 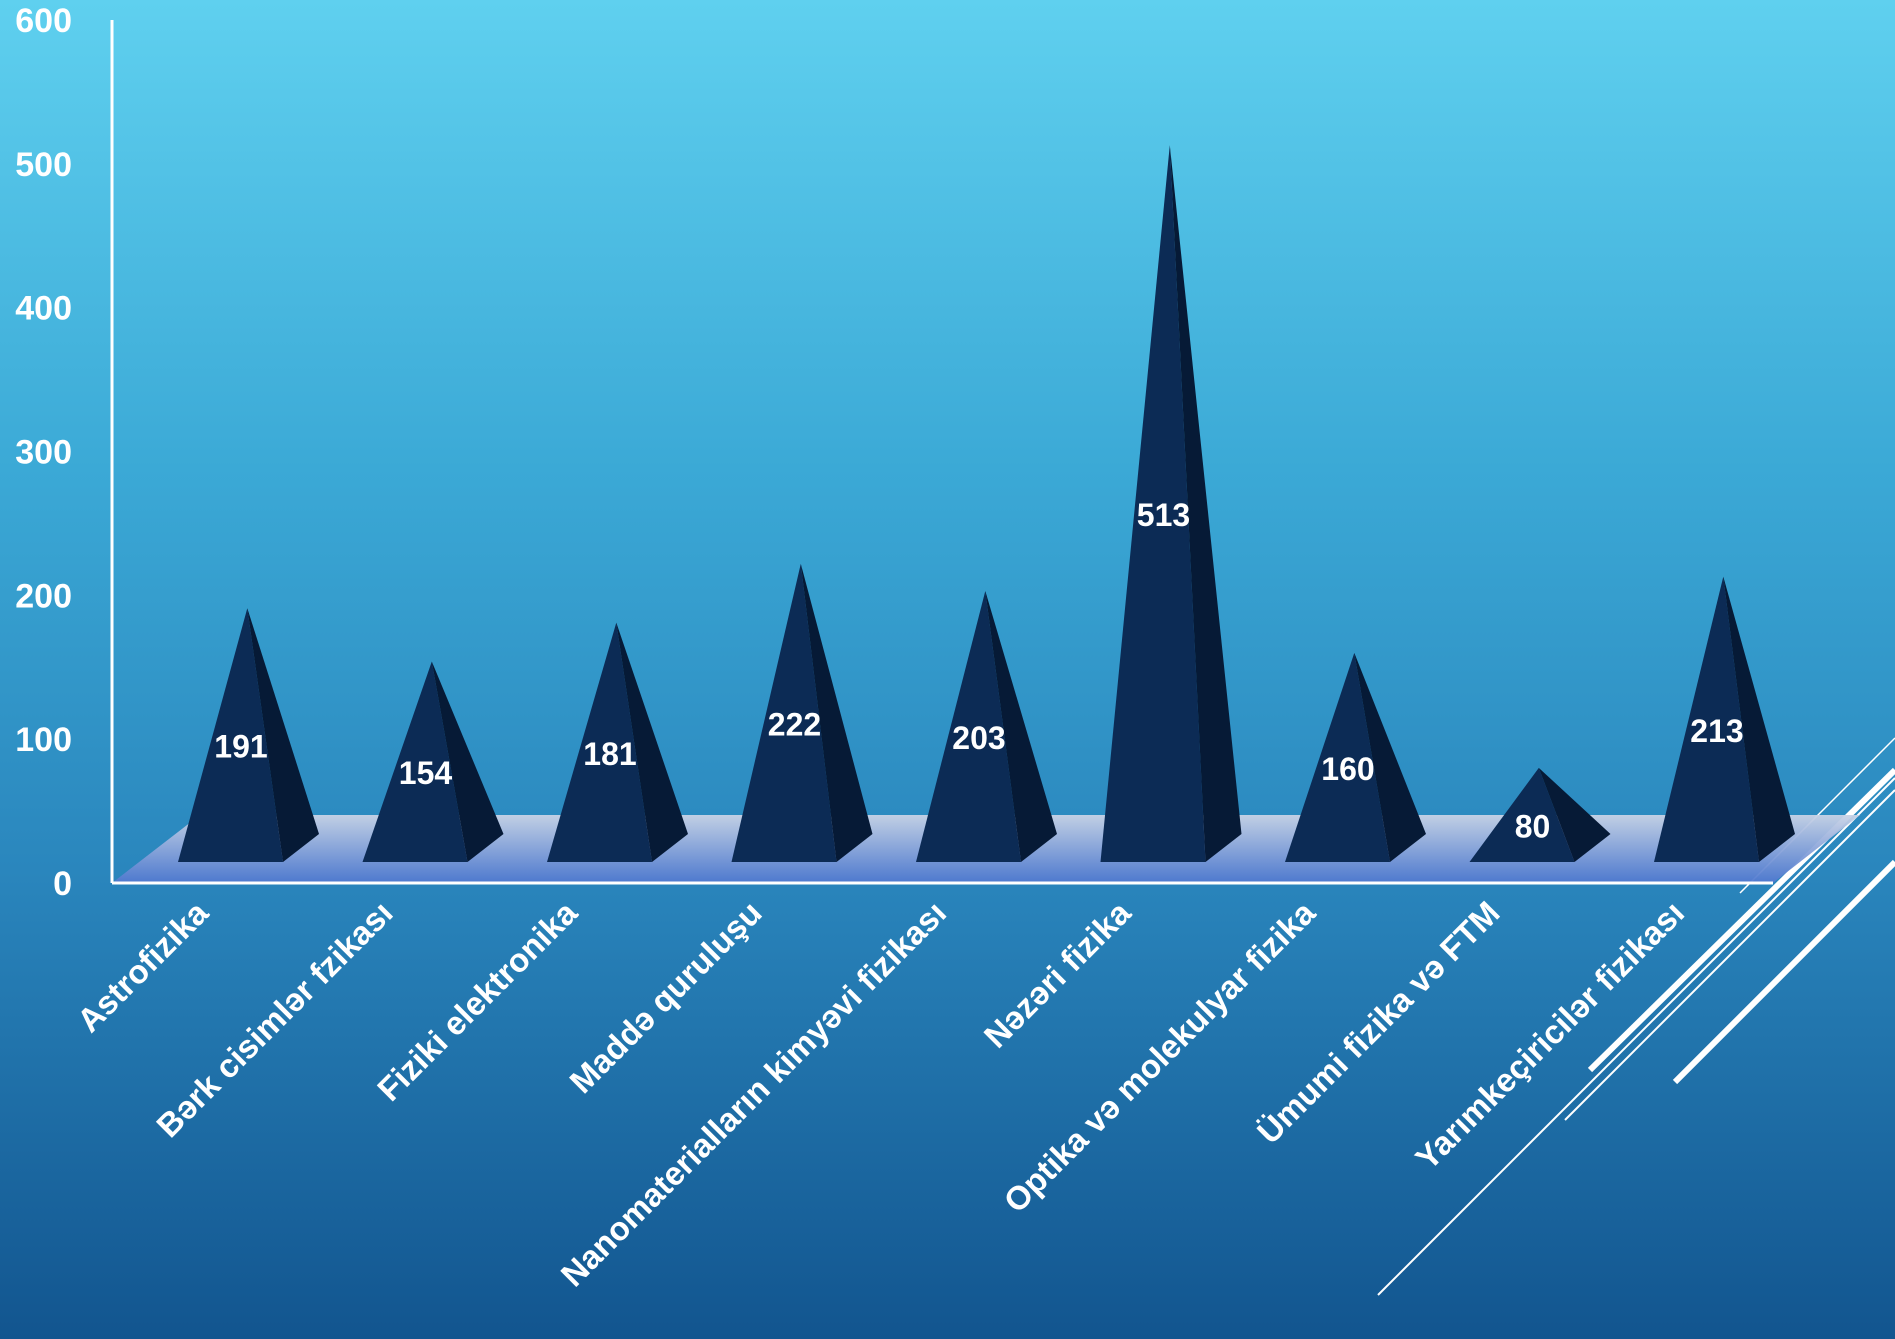 What do you see at coordinates (43, 21) in the screenshot?
I see `y-tick-label: 600` at bounding box center [43, 21].